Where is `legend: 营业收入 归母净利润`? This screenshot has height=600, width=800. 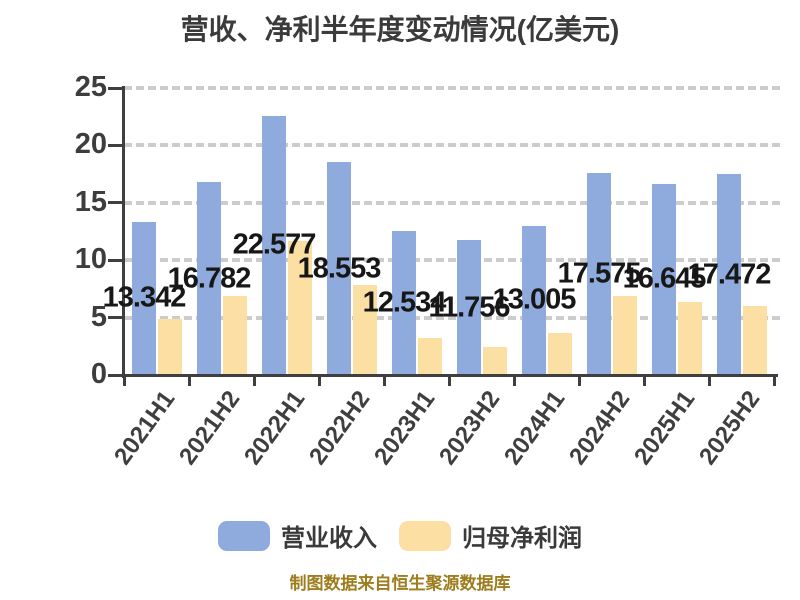
legend: 营业收入 归母净利润 is located at coordinates (400, 535).